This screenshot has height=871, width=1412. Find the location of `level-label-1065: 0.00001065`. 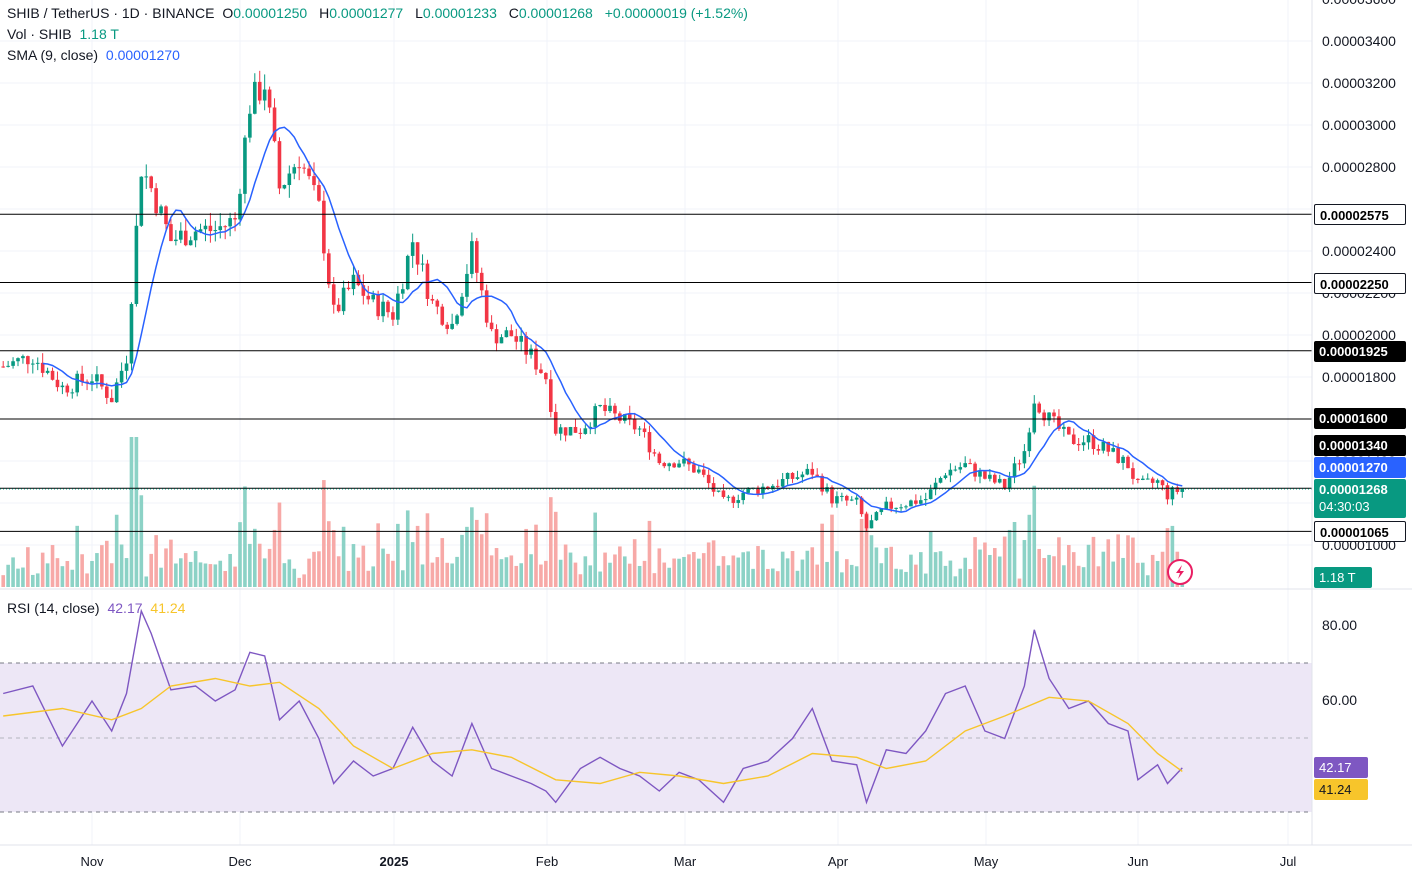

level-label-1065: 0.00001065 is located at coordinates (1360, 531).